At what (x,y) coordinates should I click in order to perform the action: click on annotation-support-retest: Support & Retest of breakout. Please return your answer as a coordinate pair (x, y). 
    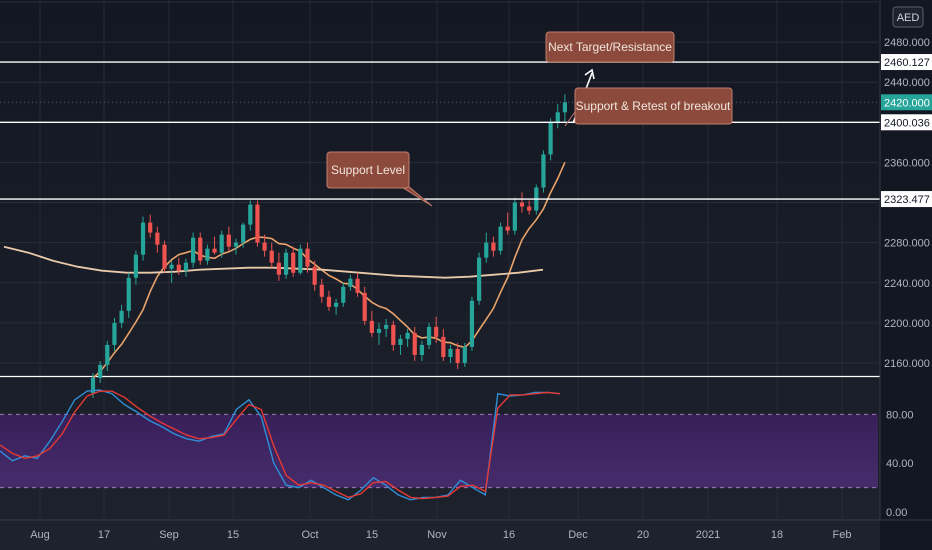
    Looking at the image, I should click on (648, 107).